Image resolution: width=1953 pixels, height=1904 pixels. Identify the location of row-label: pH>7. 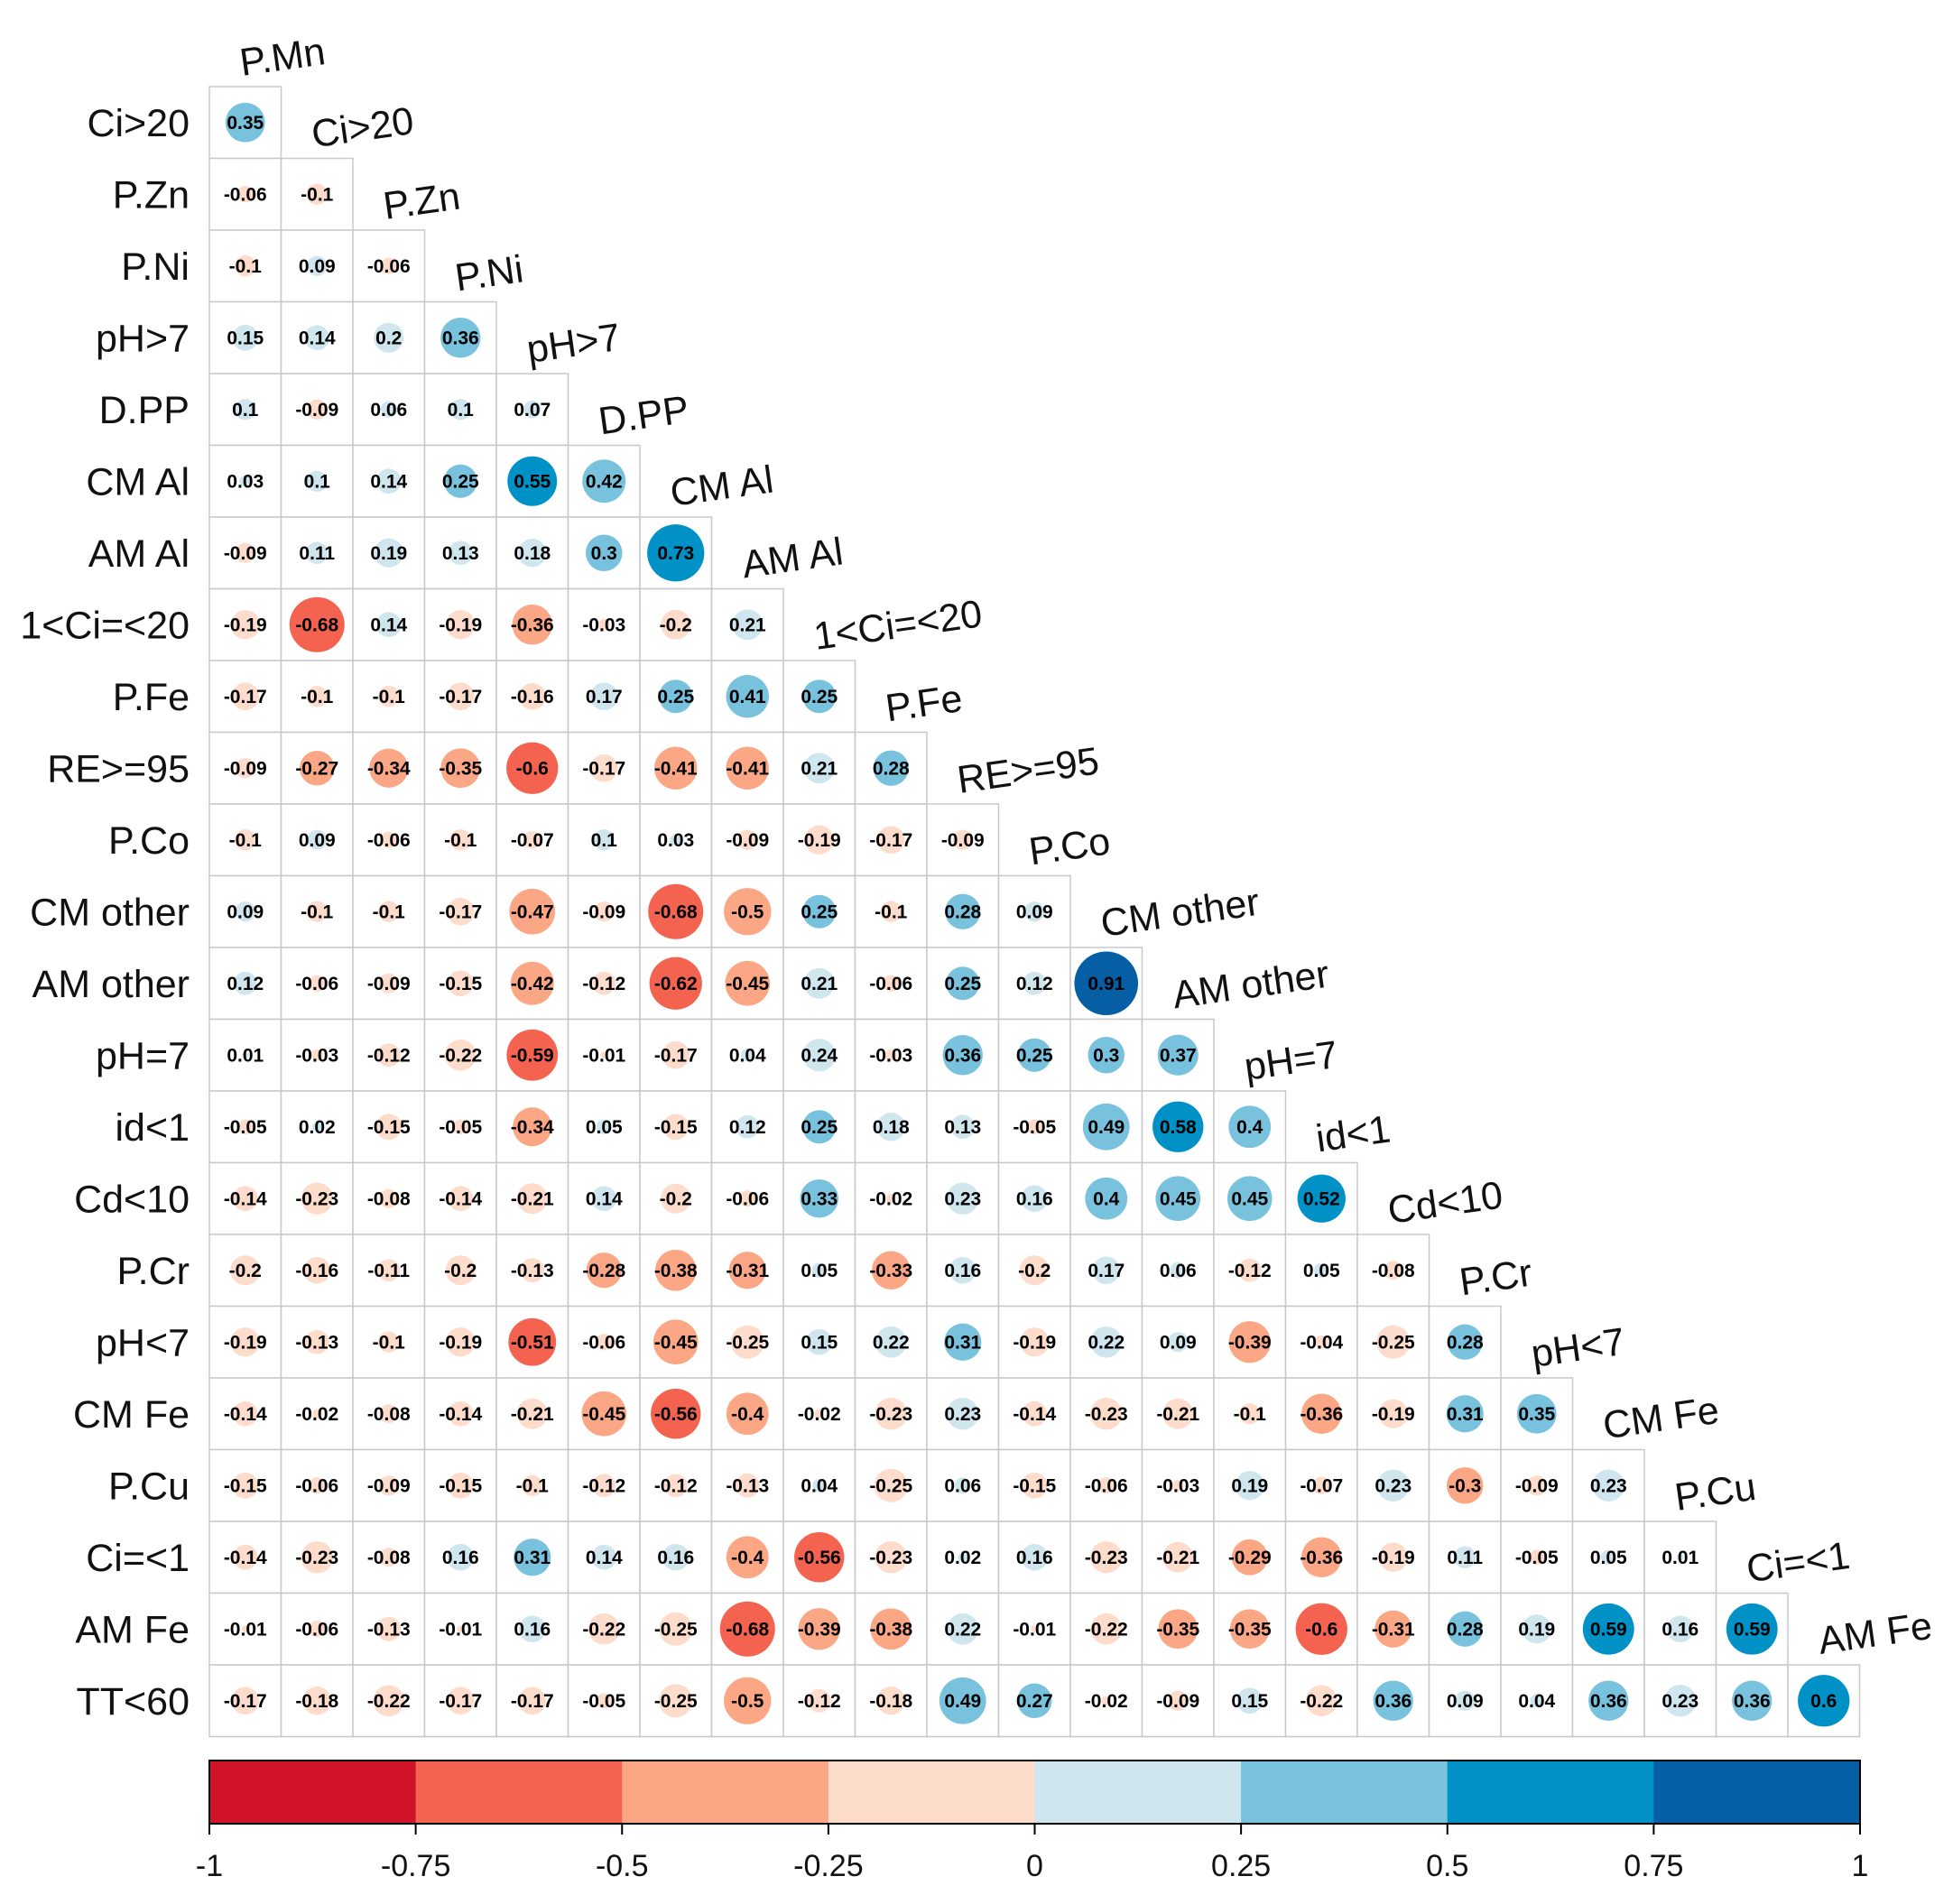
(143, 338).